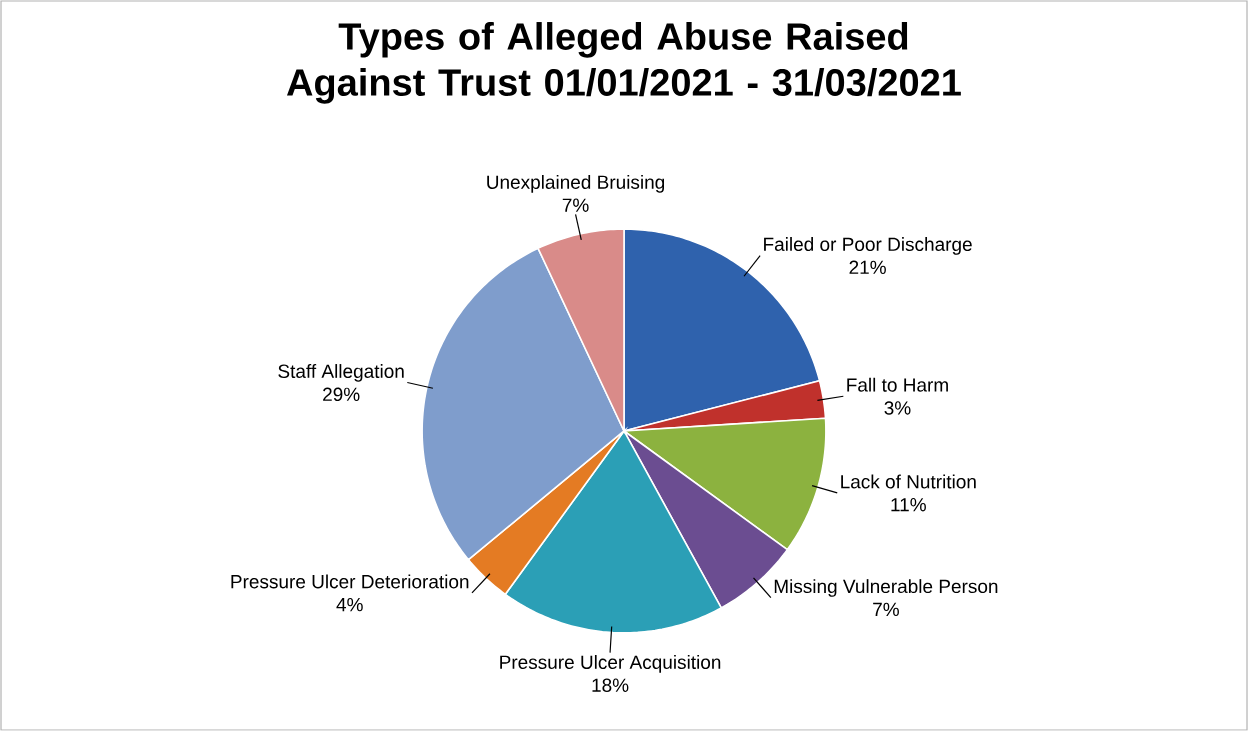 This screenshot has height=731, width=1248. I want to click on slice-label: Fall to Harm, so click(897, 384).